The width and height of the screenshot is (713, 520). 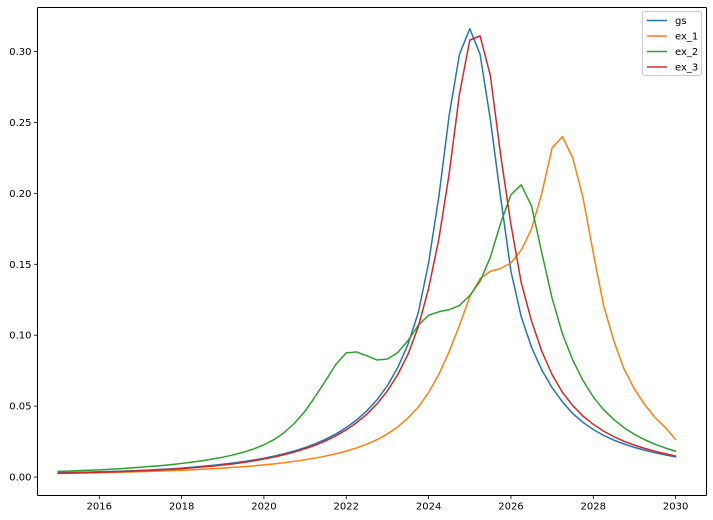 What do you see at coordinates (346, 507) in the screenshot?
I see `x-tick-label: 2022` at bounding box center [346, 507].